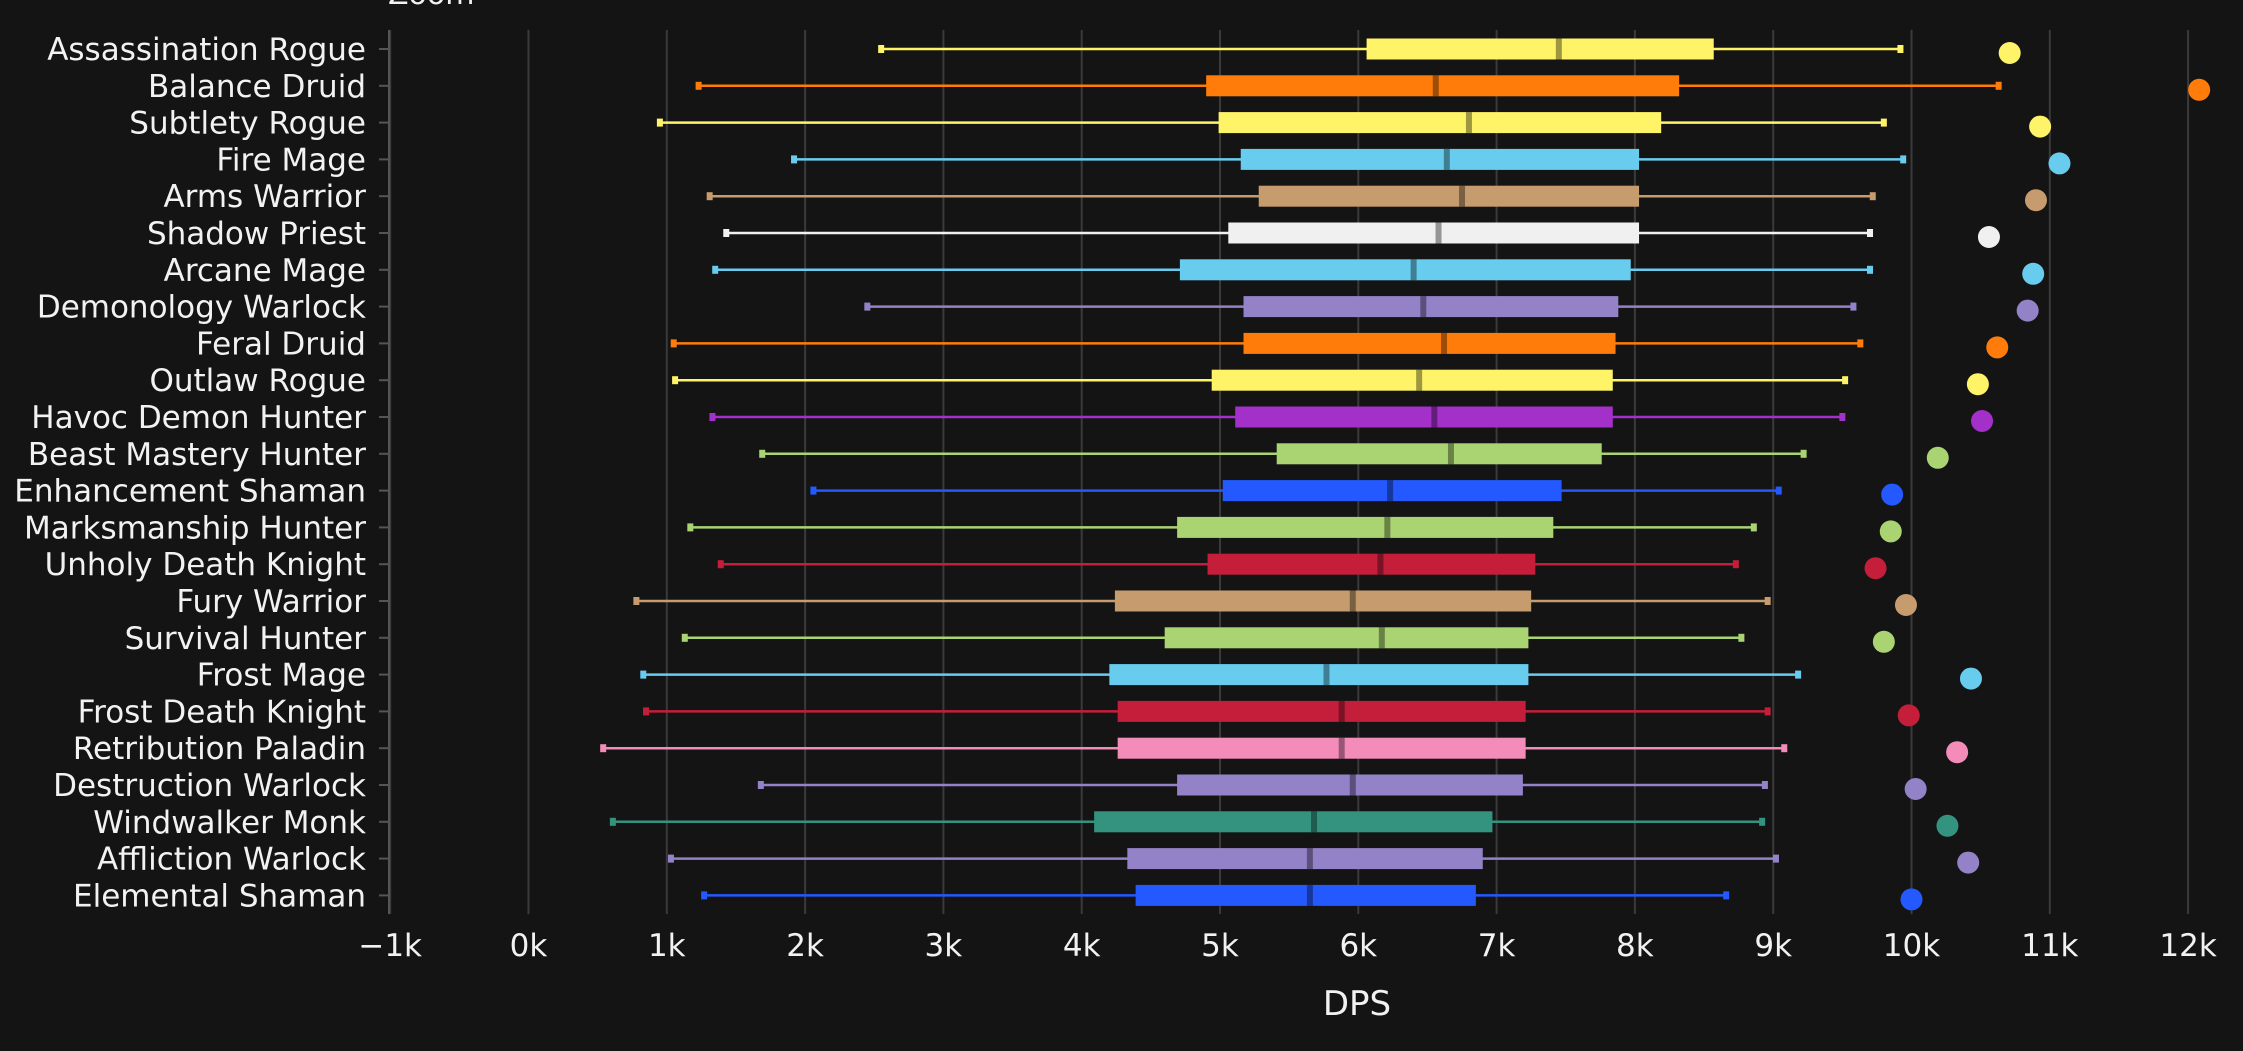  I want to click on category-label: Outlaw Rogue, so click(257, 381).